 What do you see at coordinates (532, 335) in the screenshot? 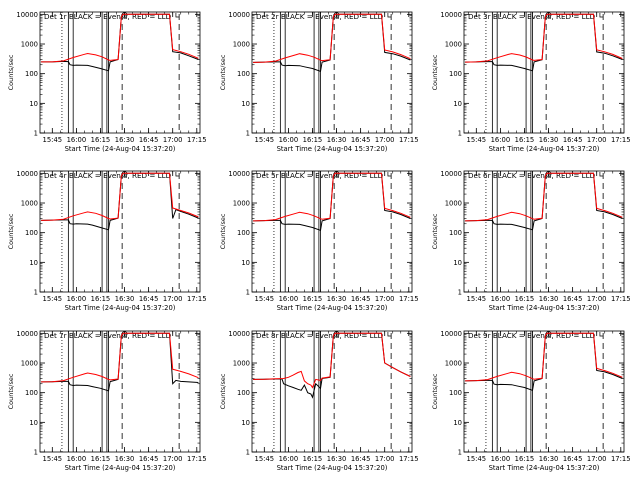
I see `panel-title: Det 9r BLACK = Events, RED = LLD` at bounding box center [532, 335].